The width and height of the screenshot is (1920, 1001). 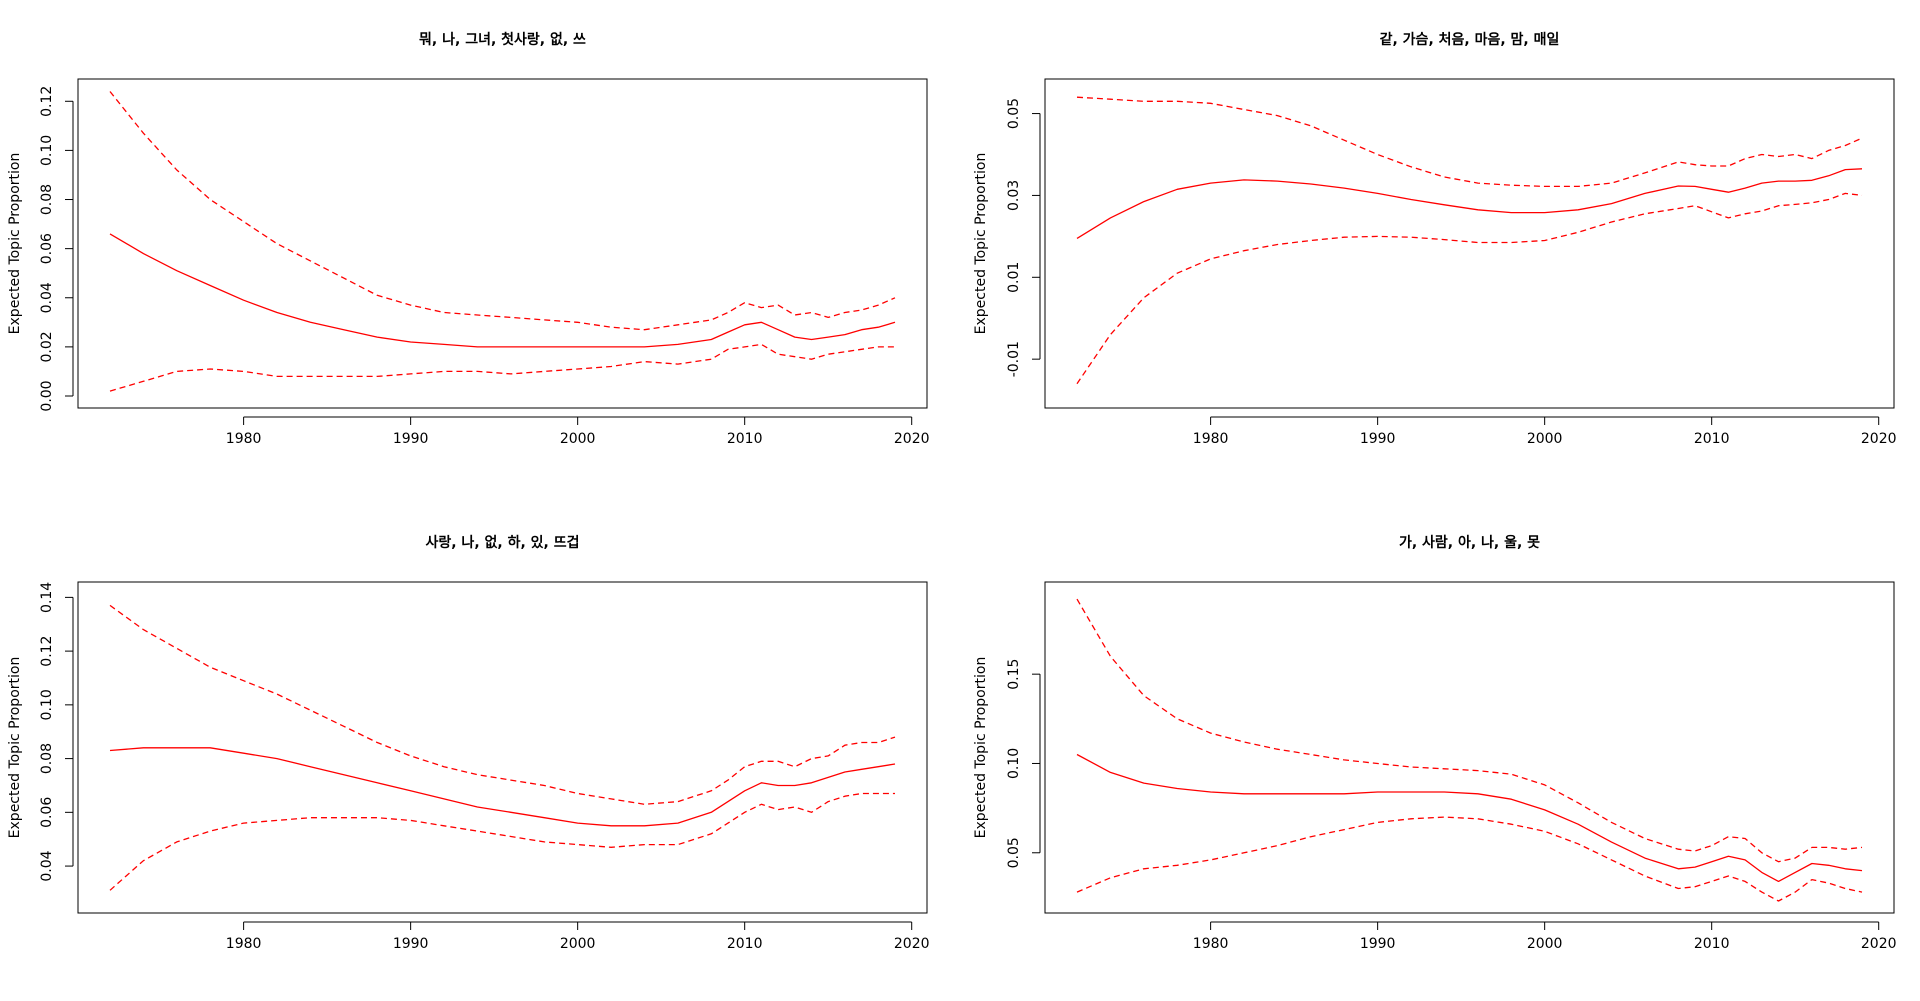 I want to click on y-tick-label: 0.15, so click(x=1014, y=674).